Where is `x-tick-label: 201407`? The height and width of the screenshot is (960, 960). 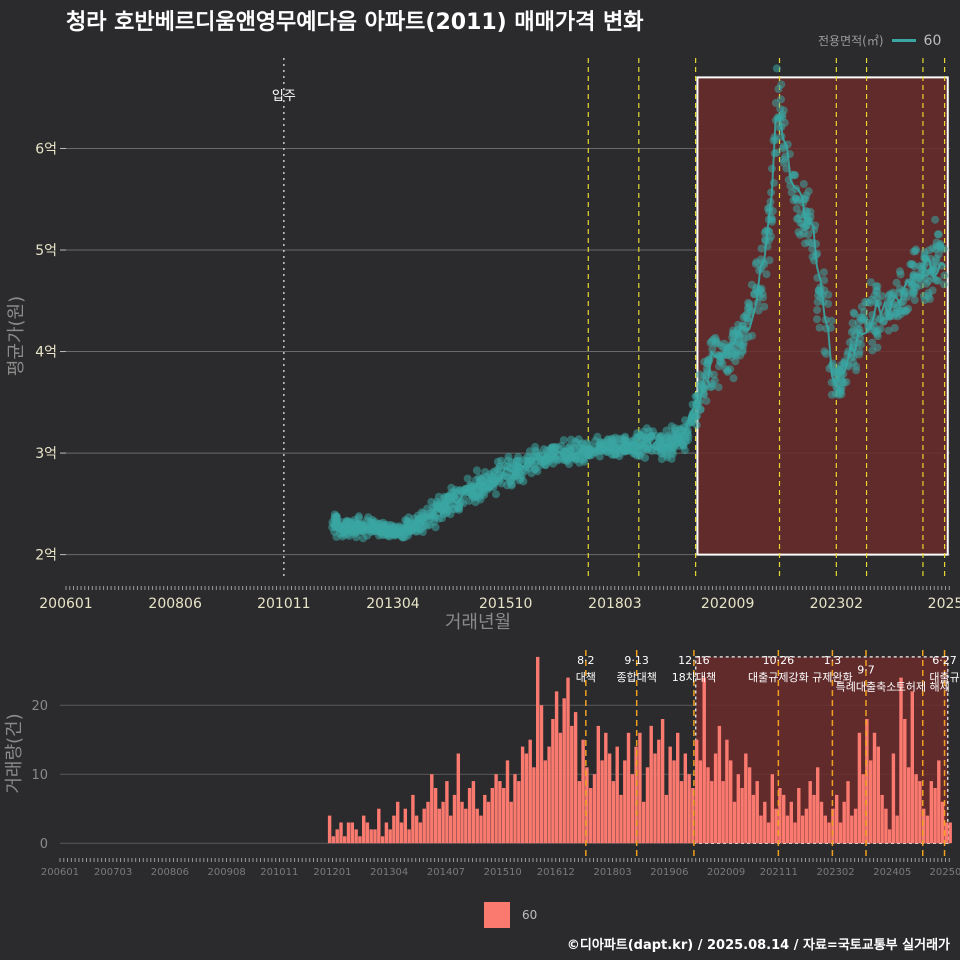
x-tick-label: 201407 is located at coordinates (446, 872).